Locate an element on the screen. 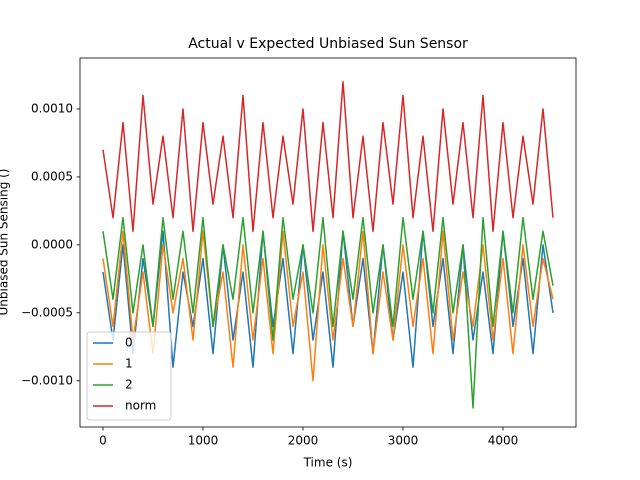 The image size is (640, 480). y-tick-label: 0.0000 is located at coordinates (52, 244).